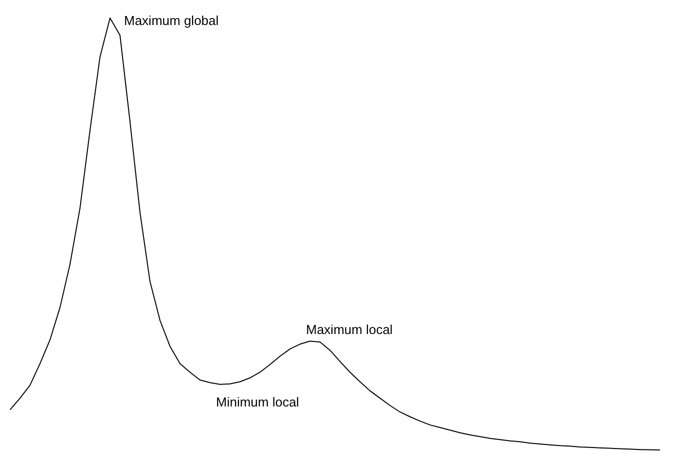 The height and width of the screenshot is (454, 673). Describe the element at coordinates (349, 330) in the screenshot. I see `annotation: Maximum local` at that location.